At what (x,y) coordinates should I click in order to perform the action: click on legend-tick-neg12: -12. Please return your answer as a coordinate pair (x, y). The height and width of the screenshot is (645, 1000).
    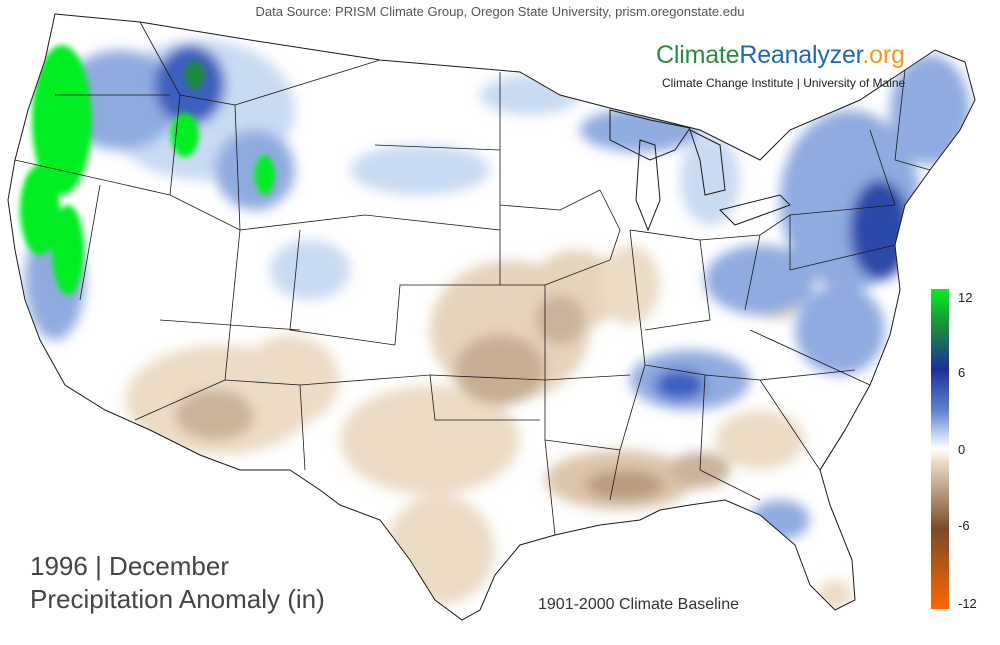
    Looking at the image, I should click on (967, 603).